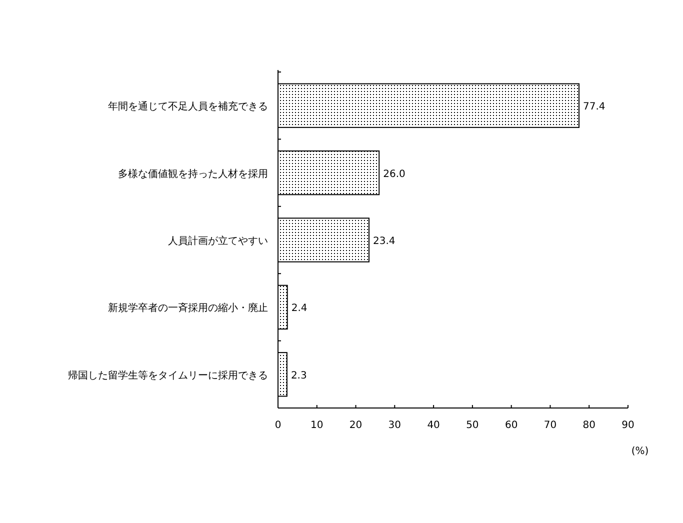 Image resolution: width=683 pixels, height=523 pixels. What do you see at coordinates (628, 425) in the screenshot?
I see `x-tick-label: 90` at bounding box center [628, 425].